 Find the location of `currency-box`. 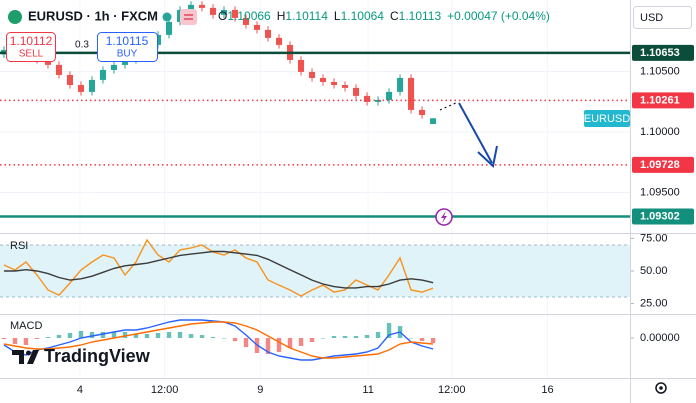

currency-box is located at coordinates (662, 17).